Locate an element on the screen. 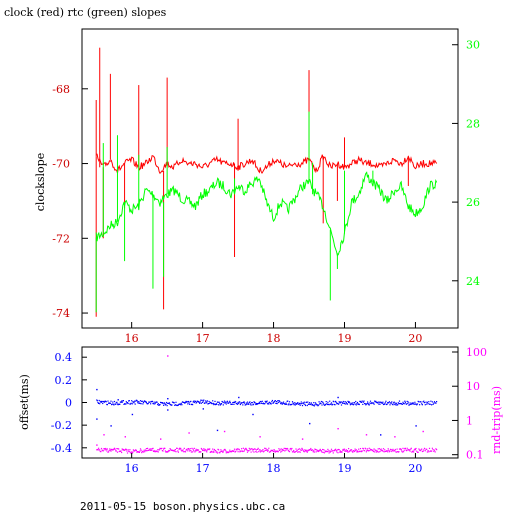 The image size is (512, 512). slope-x-tick-label: 18 is located at coordinates (274, 338).